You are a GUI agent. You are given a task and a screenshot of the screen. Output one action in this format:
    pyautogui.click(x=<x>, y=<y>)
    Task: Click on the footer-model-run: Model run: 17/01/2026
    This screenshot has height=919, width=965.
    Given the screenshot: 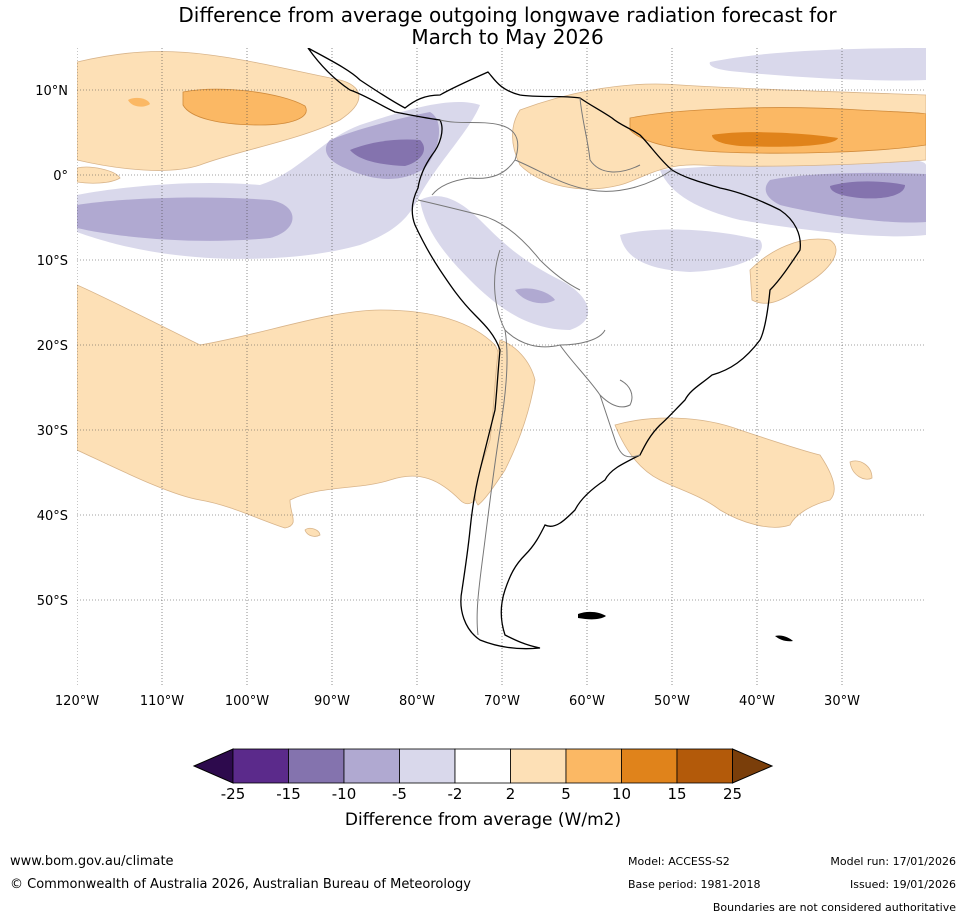 What is the action you would take?
    pyautogui.click(x=893, y=861)
    